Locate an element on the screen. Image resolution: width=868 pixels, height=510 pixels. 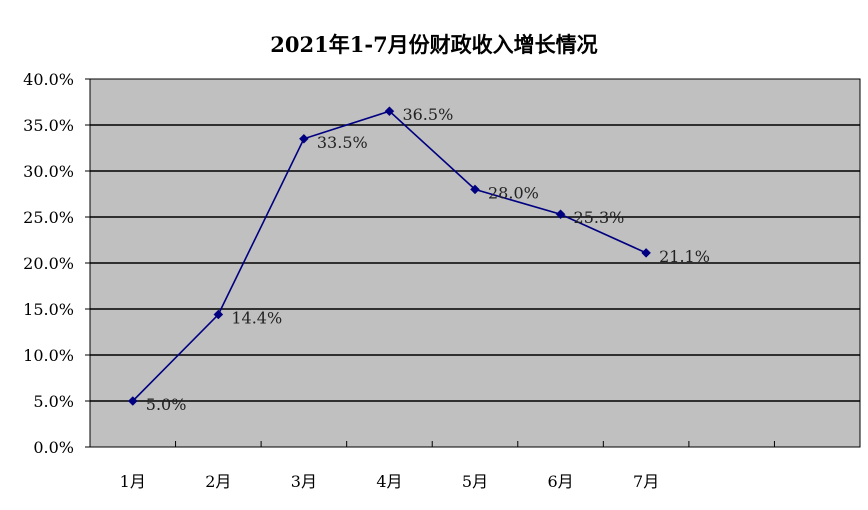
x-tick-label: 5月 is located at coordinates (475, 481).